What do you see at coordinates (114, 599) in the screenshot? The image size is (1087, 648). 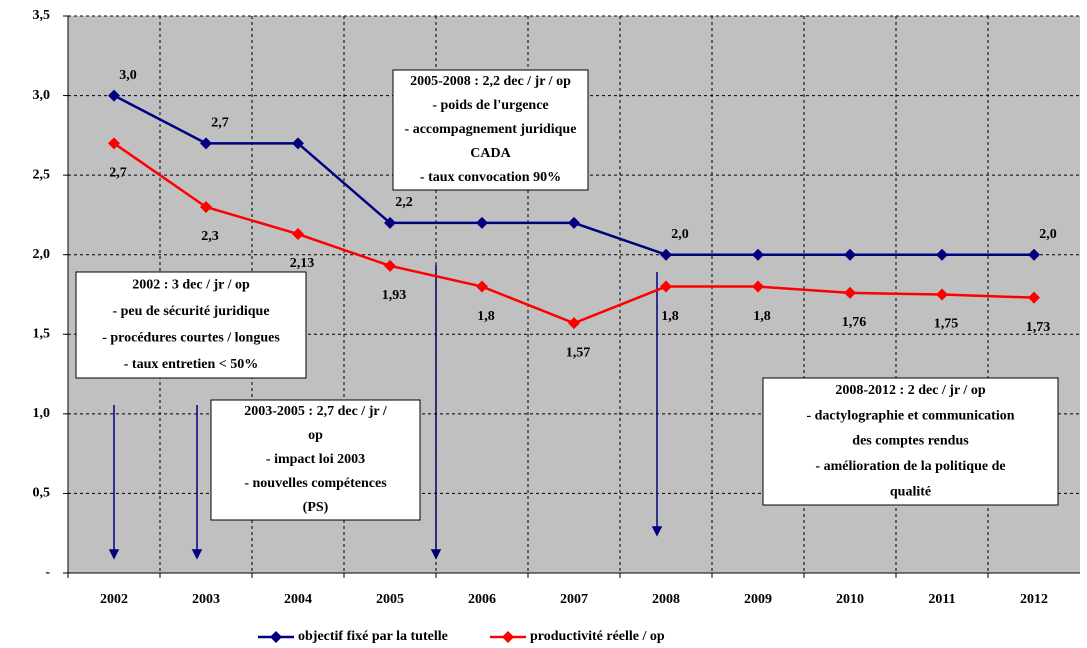 I see `x-tick-label: 2002` at bounding box center [114, 599].